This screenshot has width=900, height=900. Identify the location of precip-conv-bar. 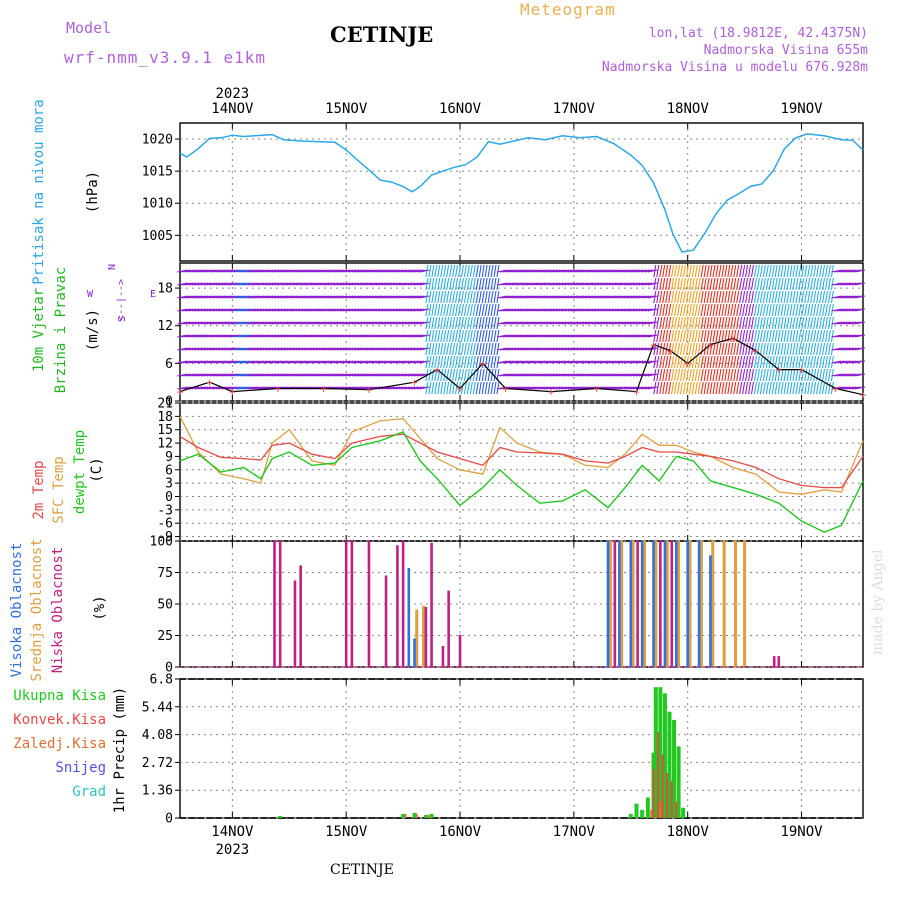
(658, 775).